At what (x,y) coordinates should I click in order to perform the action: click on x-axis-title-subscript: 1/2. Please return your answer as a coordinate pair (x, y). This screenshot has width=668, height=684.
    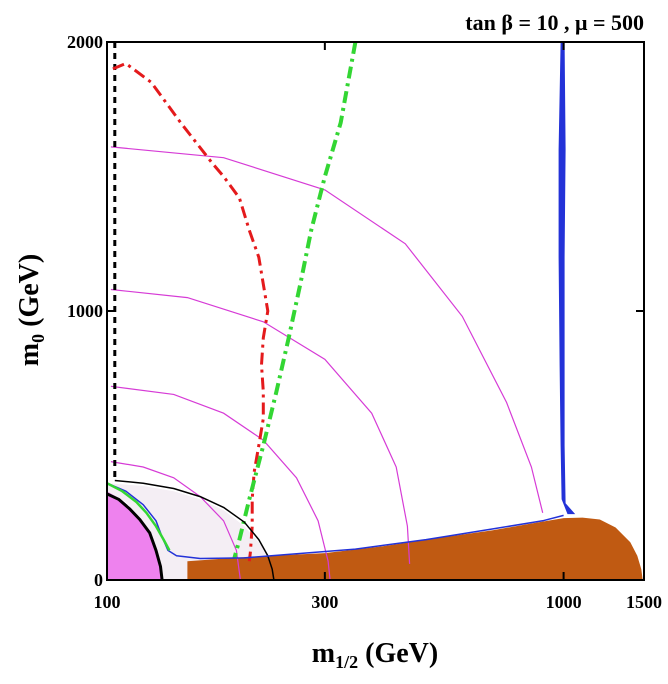
    Looking at the image, I should click on (346, 662).